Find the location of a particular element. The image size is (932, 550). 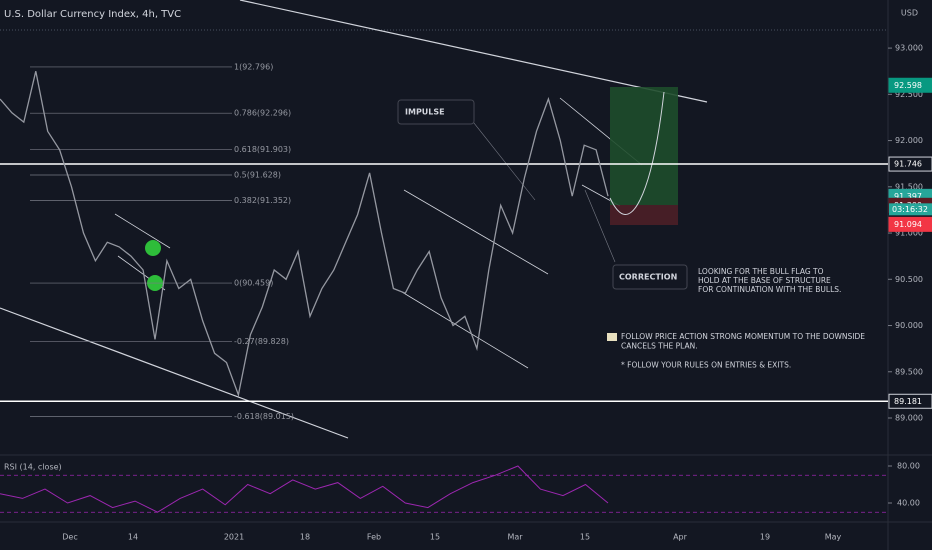

x-tick-label: Dec is located at coordinates (69, 537).